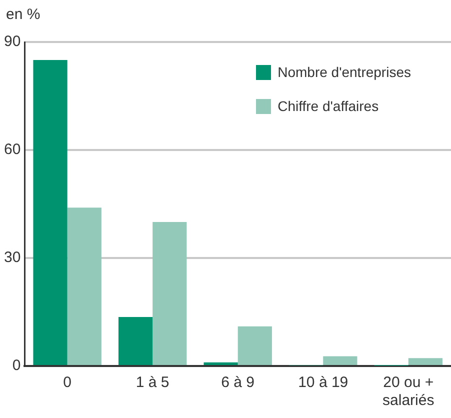 This screenshot has width=451, height=418. What do you see at coordinates (238, 383) in the screenshot?
I see `x-tick-label: 6 à 9` at bounding box center [238, 383].